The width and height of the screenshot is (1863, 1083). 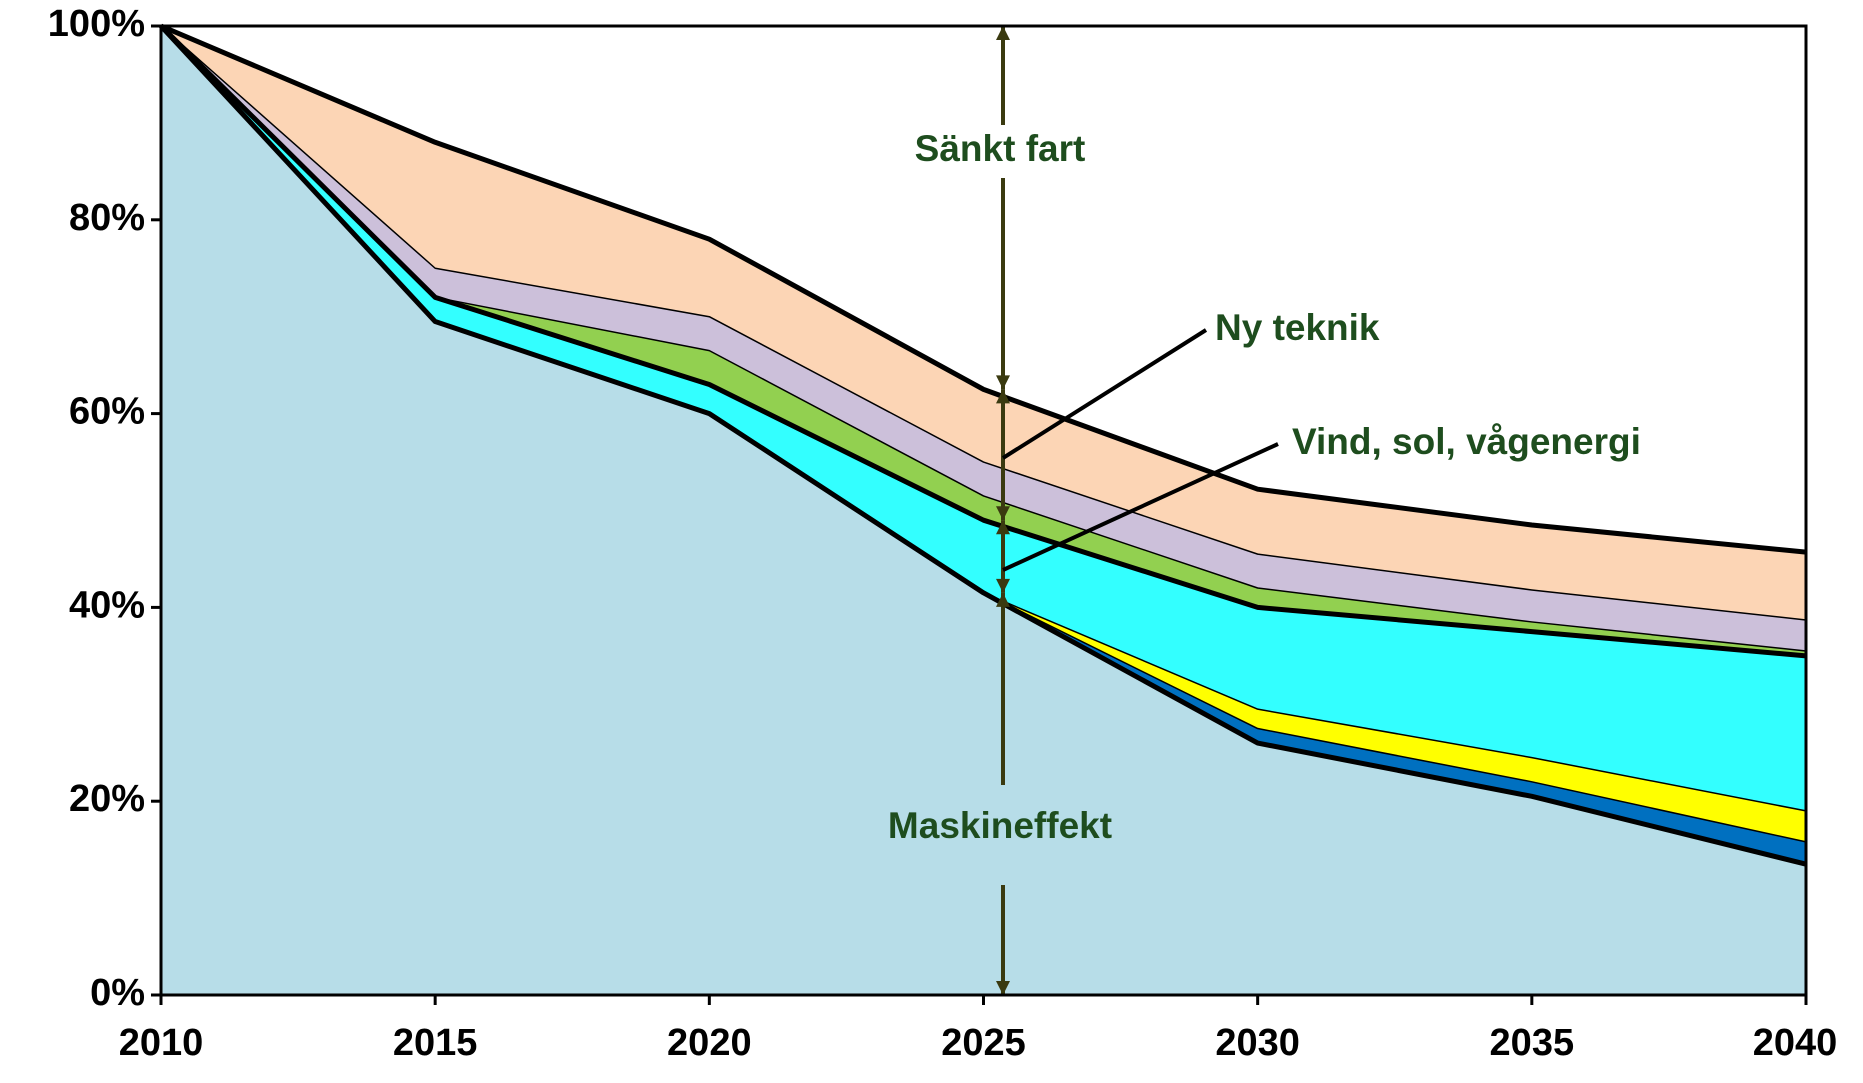 I want to click on x-tick-label: 2015, so click(x=435, y=1043).